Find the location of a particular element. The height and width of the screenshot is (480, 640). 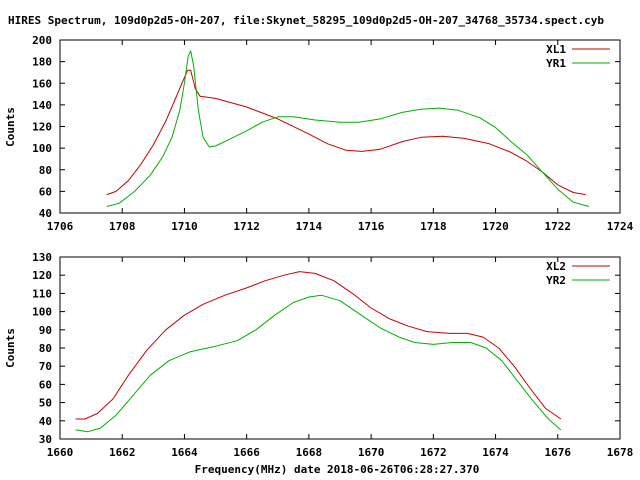

x-tick-label: 1672 is located at coordinates (433, 452).